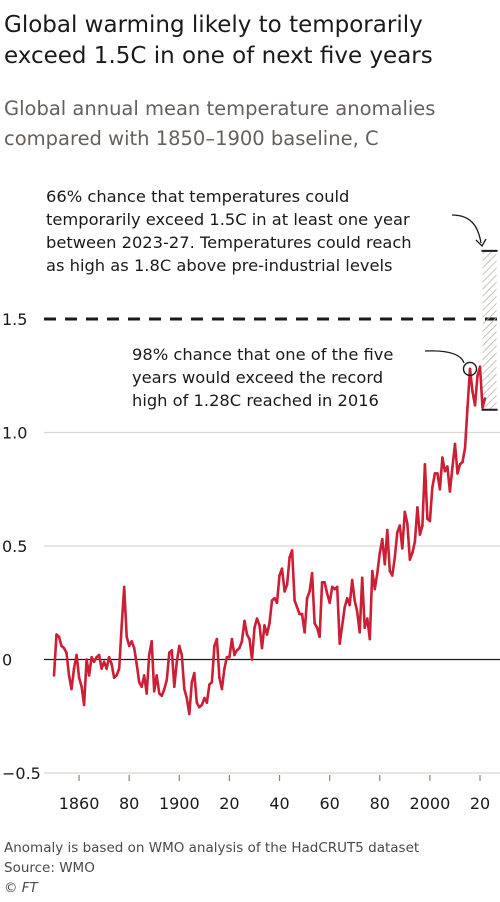 This screenshot has width=500, height=902. What do you see at coordinates (49, 868) in the screenshot?
I see `footer-source: Source: WMO` at bounding box center [49, 868].